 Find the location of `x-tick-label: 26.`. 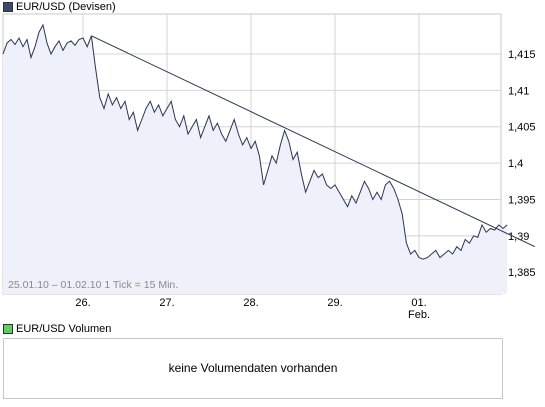

x-tick-label: 26. is located at coordinates (82, 303).